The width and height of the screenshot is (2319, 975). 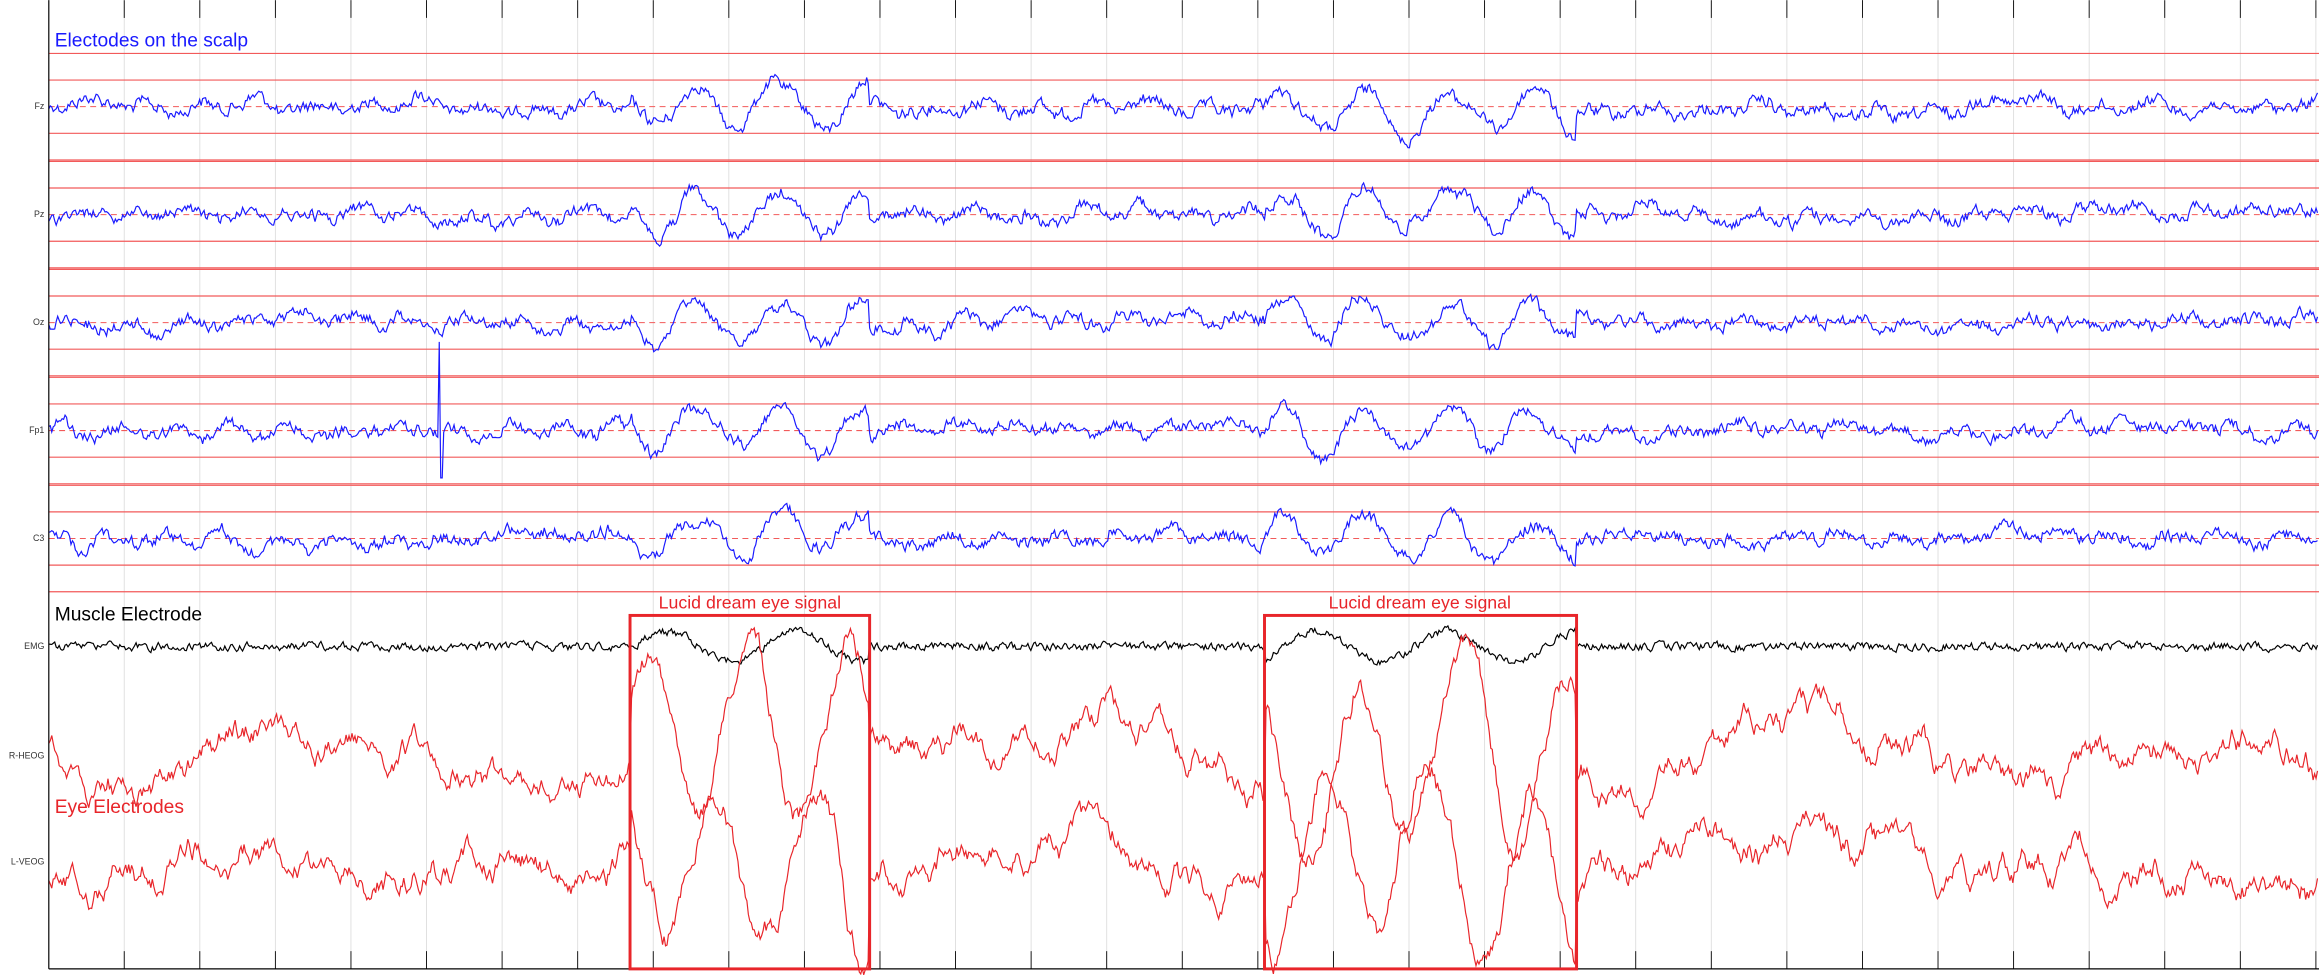 I want to click on section-label: Electodes on the scalp, so click(x=151, y=41).